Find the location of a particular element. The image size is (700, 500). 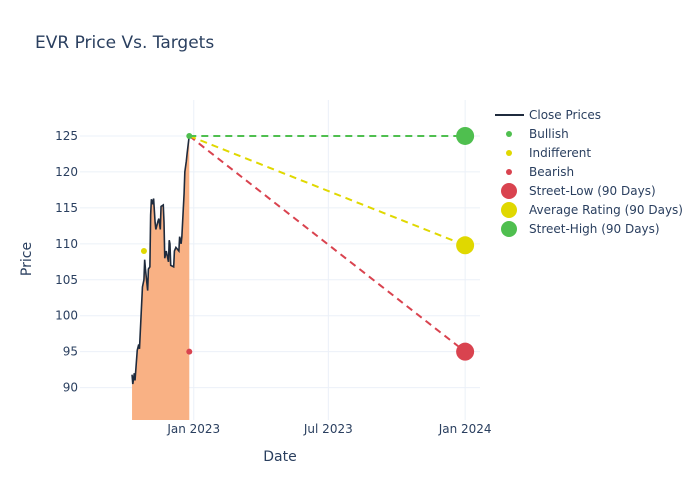

y-tick-label: 115 is located at coordinates (66, 208).